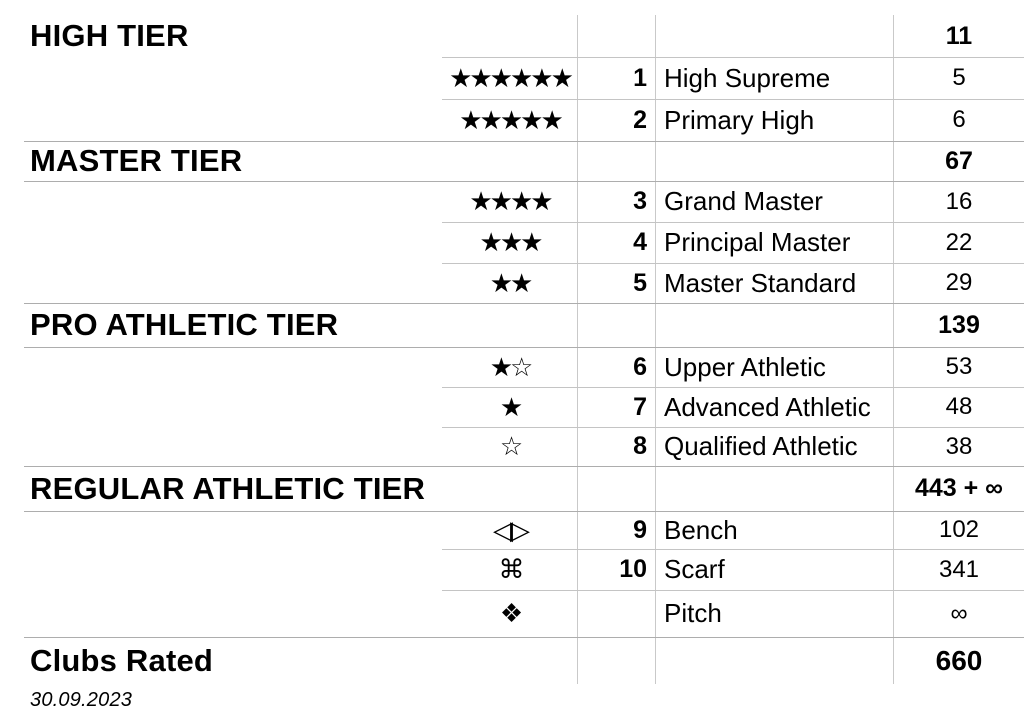 Image resolution: width=1024 pixels, height=721 pixels. I want to click on tier-row-pro-athletic: PRO ATHLETIC TIER 139, so click(512, 325).